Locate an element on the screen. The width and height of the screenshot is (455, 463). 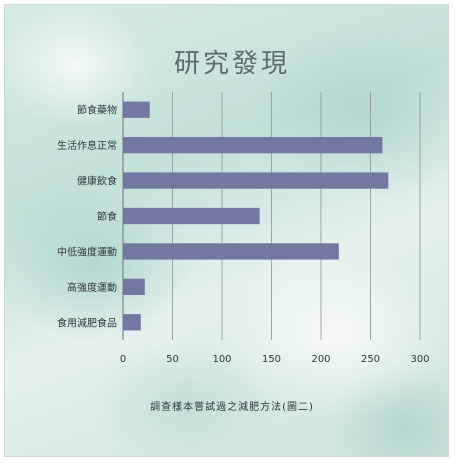
x-tick-labels: 0 50 100 150 200 250 300 is located at coordinates (275, 359).